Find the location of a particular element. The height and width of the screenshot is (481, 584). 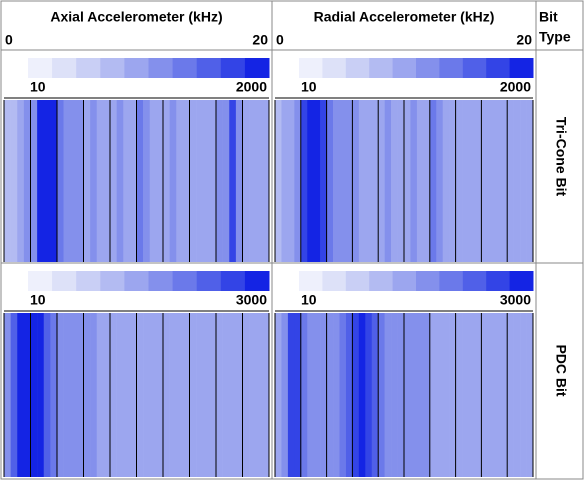

header: Bit is located at coordinates (548, 17).